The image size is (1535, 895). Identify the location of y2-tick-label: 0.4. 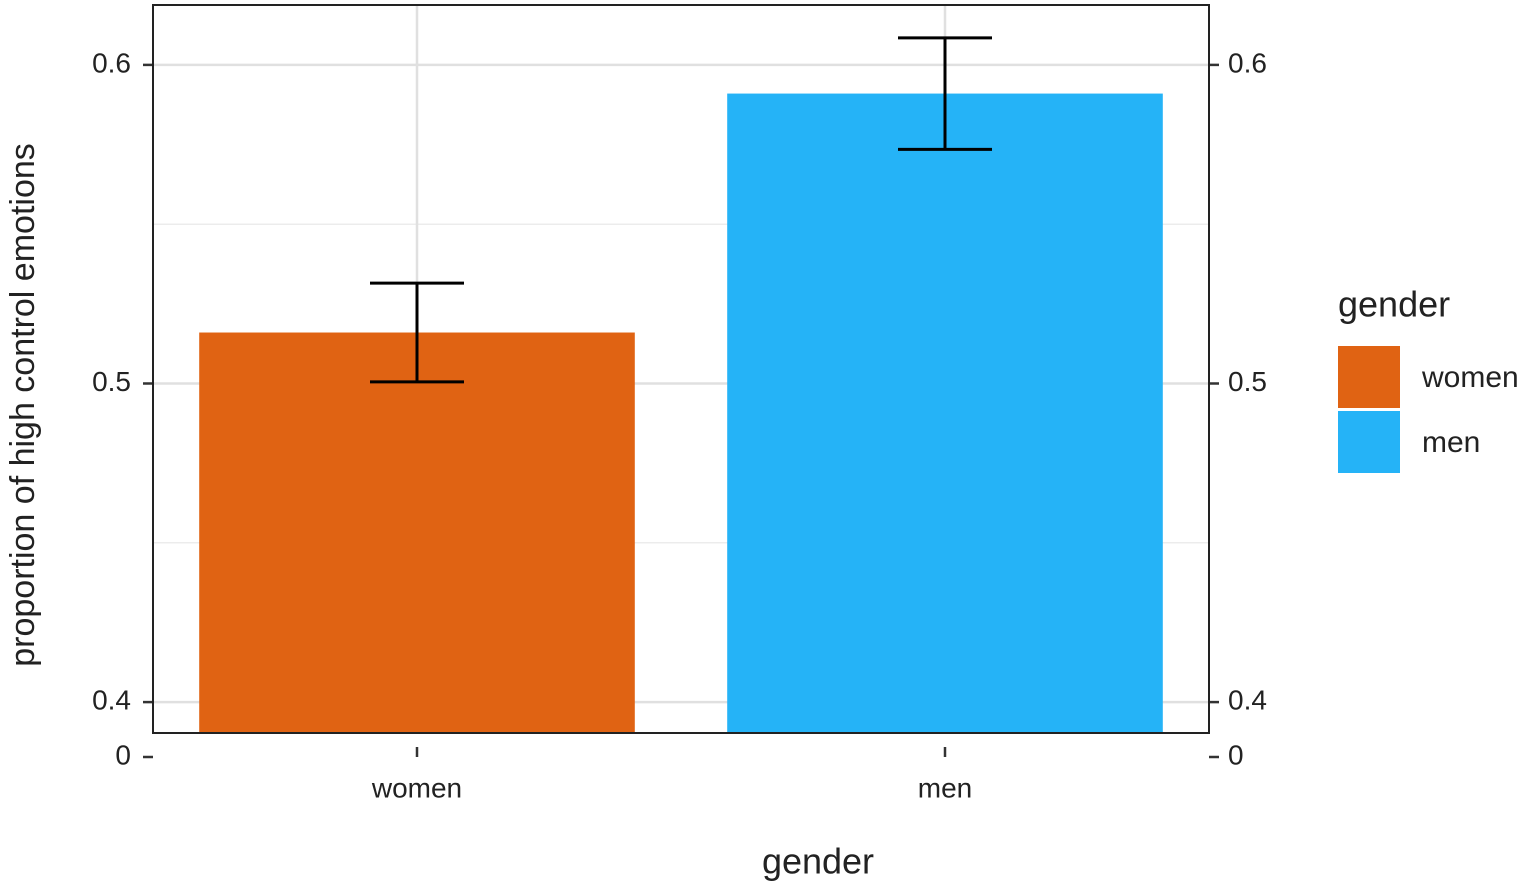
(1247, 699).